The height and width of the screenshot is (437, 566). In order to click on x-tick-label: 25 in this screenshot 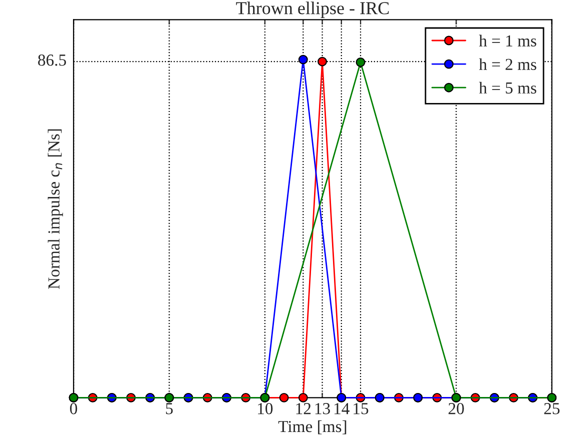, I will do `click(552, 408)`.